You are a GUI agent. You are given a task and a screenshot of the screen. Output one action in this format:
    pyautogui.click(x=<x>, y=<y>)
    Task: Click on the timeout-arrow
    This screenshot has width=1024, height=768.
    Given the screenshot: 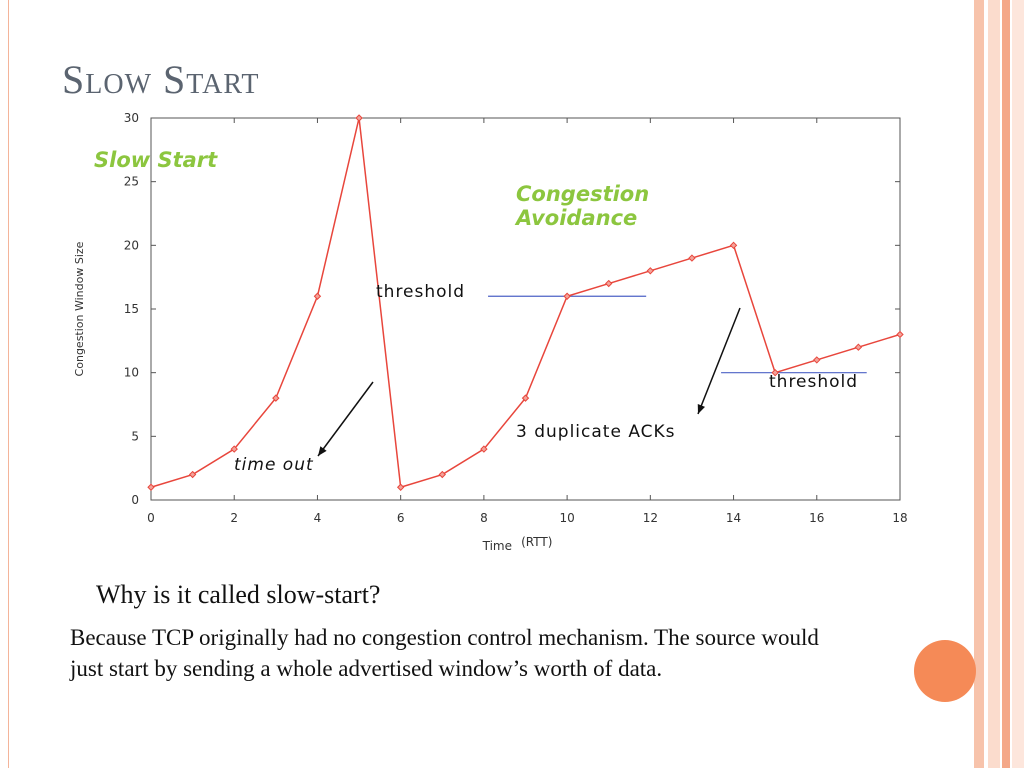 What is the action you would take?
    pyautogui.click(x=345, y=419)
    